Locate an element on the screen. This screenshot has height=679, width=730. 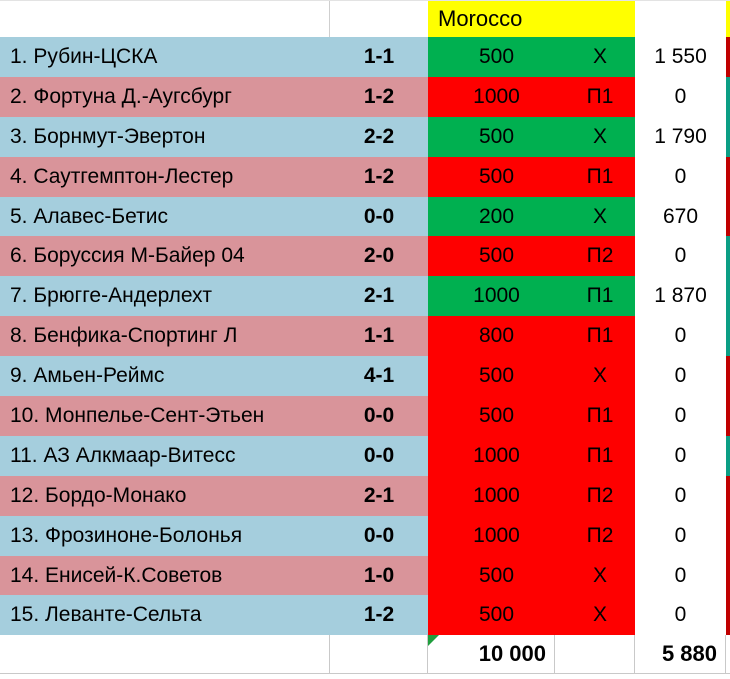
table-row: 3. Борнмут-Эвертон 2-2 500 X 1 790 is located at coordinates (365, 136).